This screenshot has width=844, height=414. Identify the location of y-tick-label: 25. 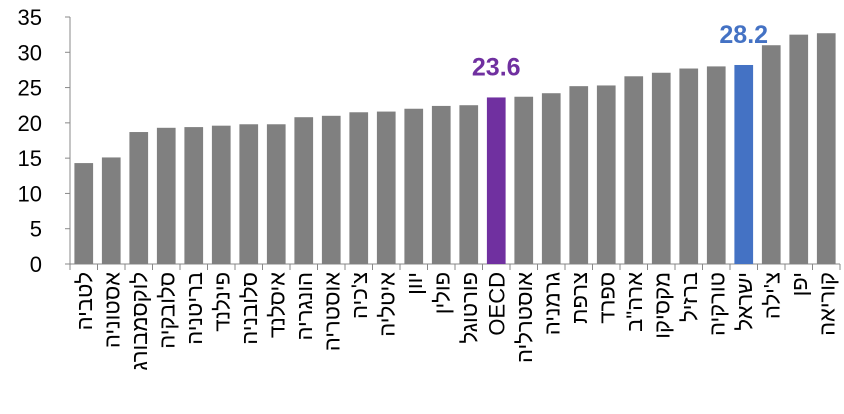
(30, 88).